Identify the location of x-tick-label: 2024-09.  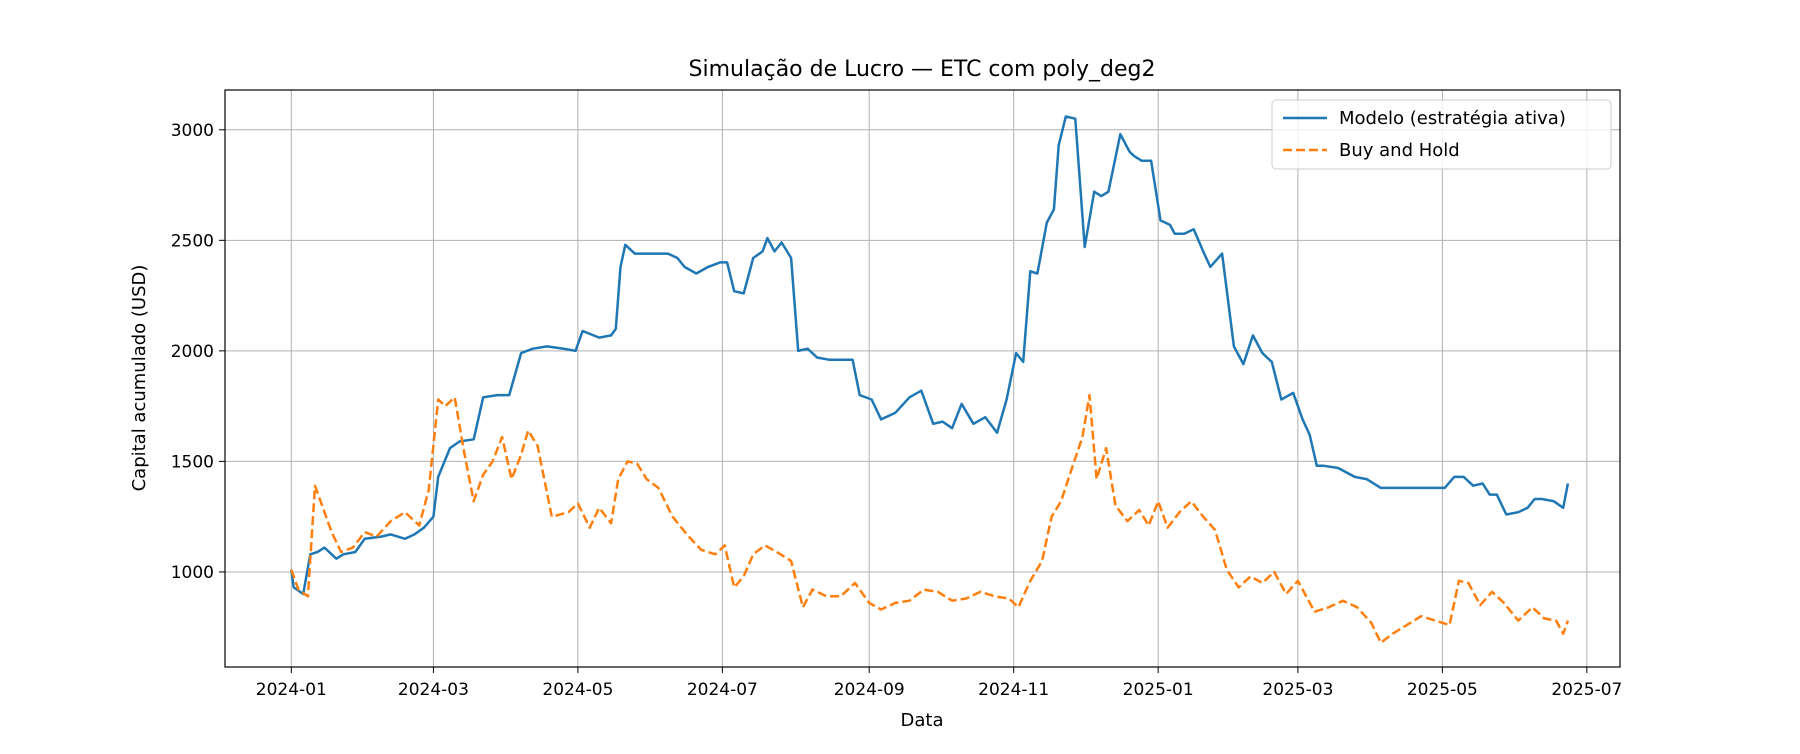
(869, 690).